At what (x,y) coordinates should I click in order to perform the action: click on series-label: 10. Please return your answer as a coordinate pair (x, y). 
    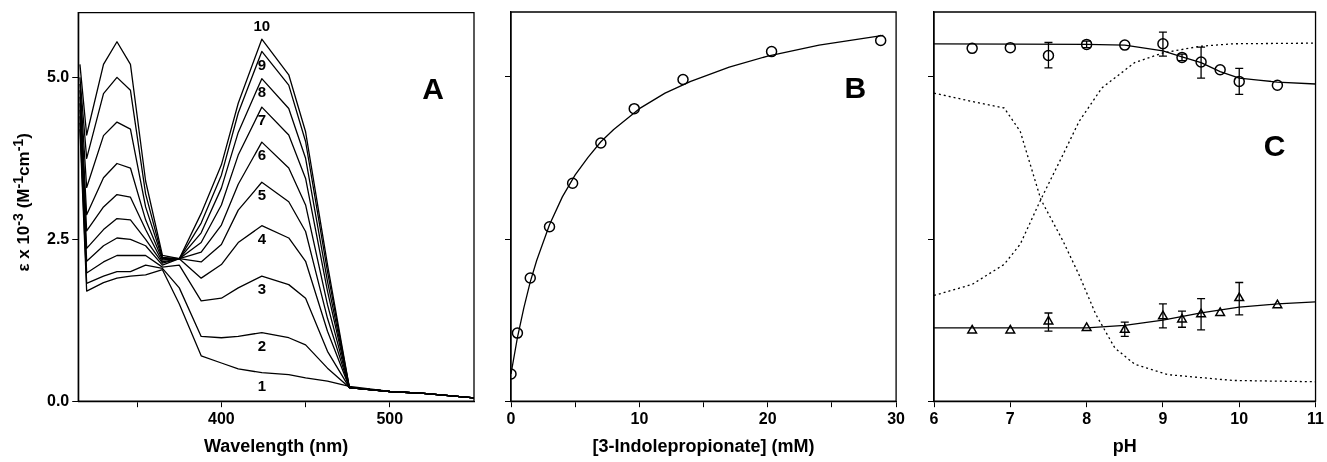
    Looking at the image, I should click on (262, 26).